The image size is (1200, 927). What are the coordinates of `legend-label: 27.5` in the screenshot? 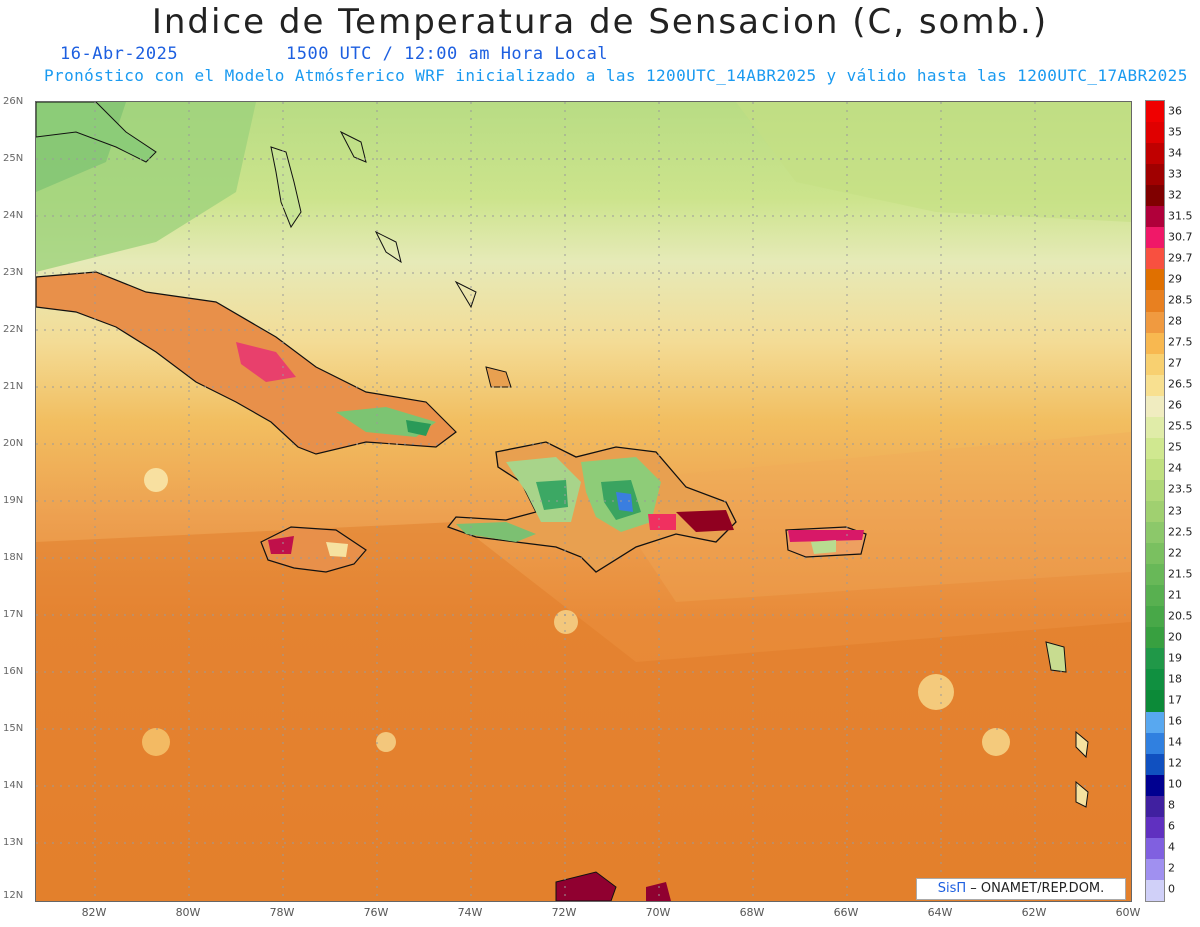 It's located at (1180, 342).